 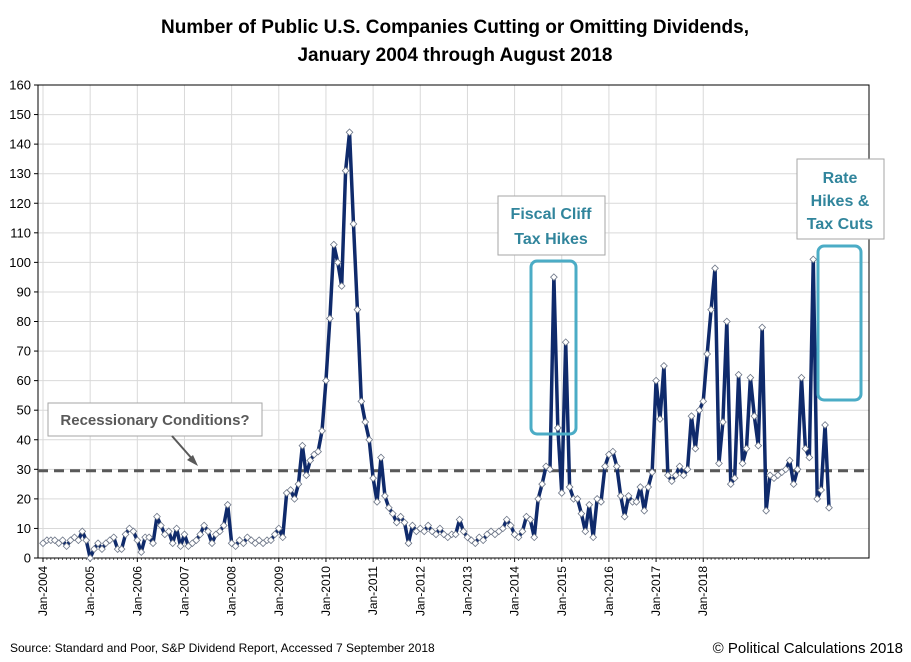 What do you see at coordinates (553, 347) in the screenshot?
I see `fiscal-cliff-highlight-box` at bounding box center [553, 347].